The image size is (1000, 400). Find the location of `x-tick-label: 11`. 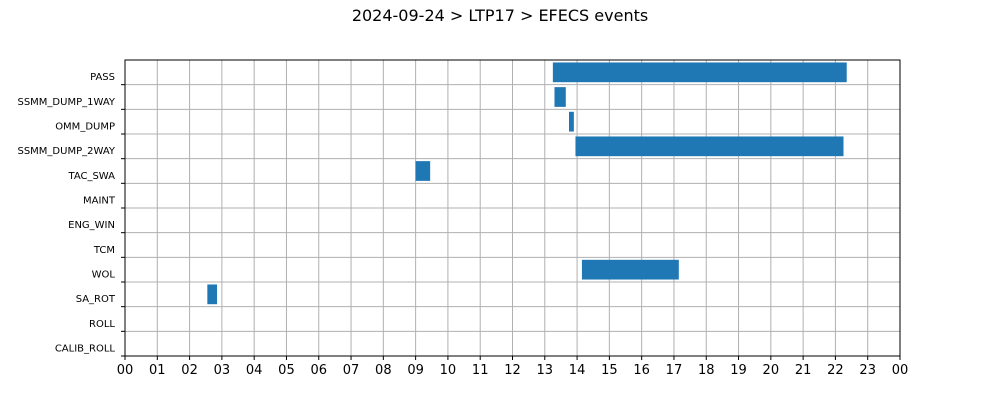

x-tick-label: 11 is located at coordinates (480, 370).